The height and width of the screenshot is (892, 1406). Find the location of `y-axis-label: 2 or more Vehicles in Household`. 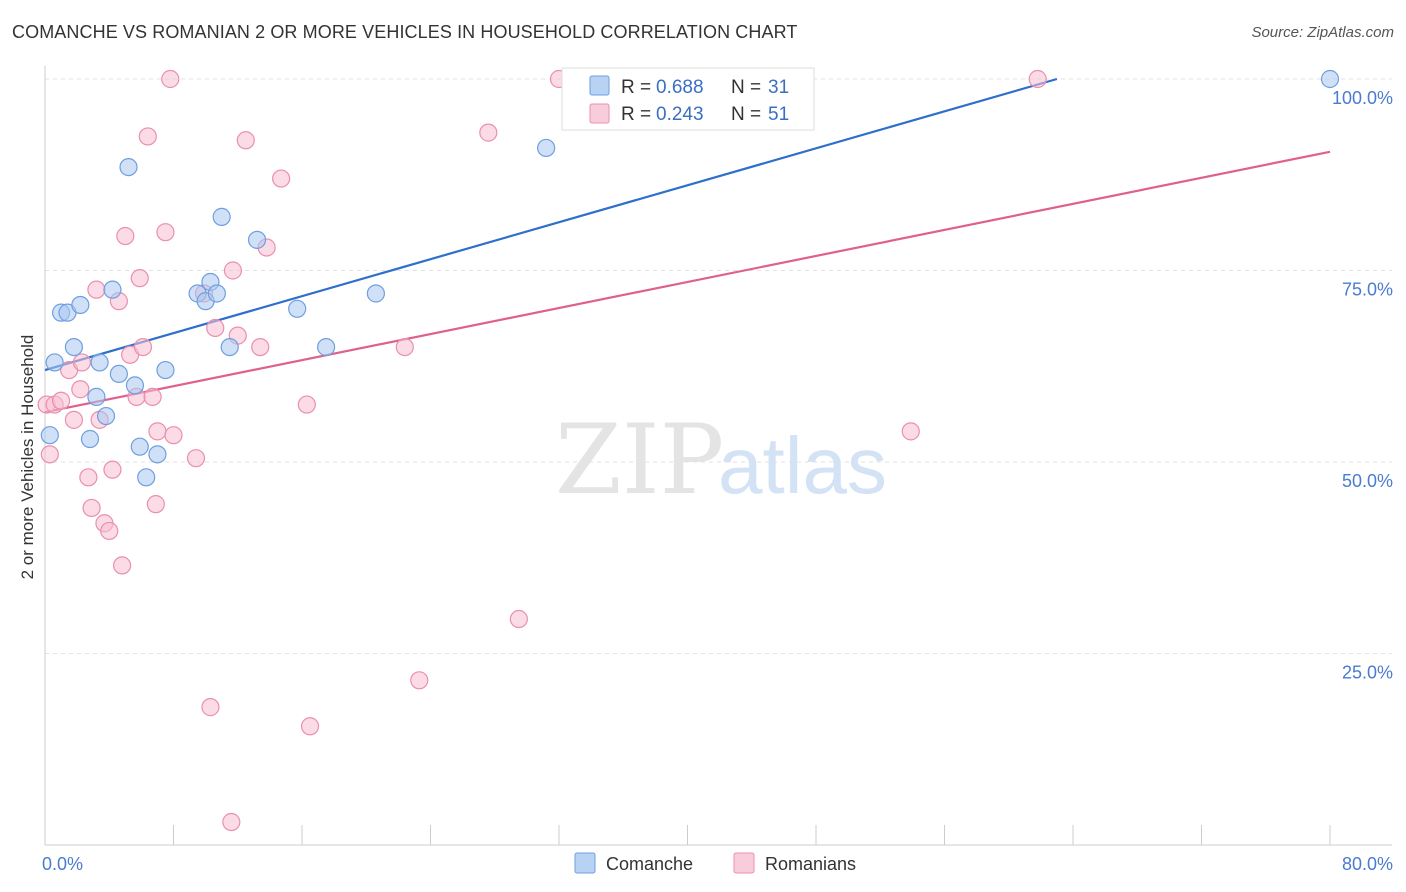

y-axis-label: 2 or more Vehicles in Household is located at coordinates (27, 457).